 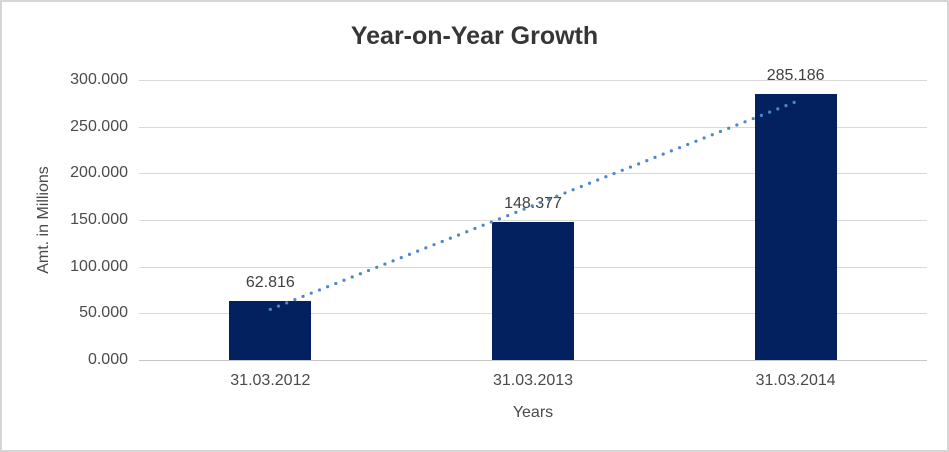 What do you see at coordinates (99, 266) in the screenshot?
I see `y-tick-label: 100.000` at bounding box center [99, 266].